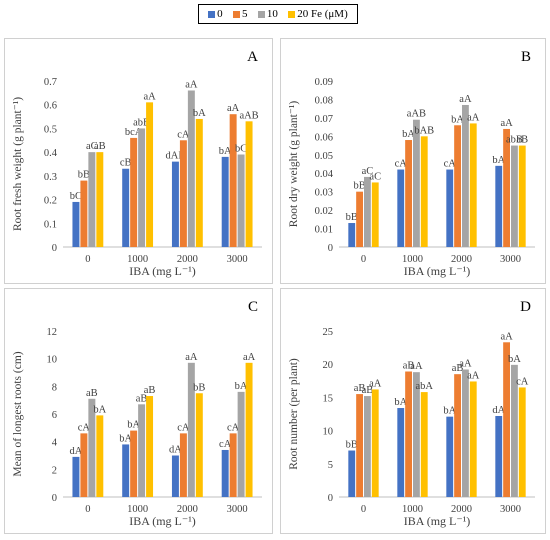 The height and width of the screenshot is (540, 550). What do you see at coordinates (322, 14) in the screenshot?
I see `legend-label-20: 20 Fe (μM)` at bounding box center [322, 14].